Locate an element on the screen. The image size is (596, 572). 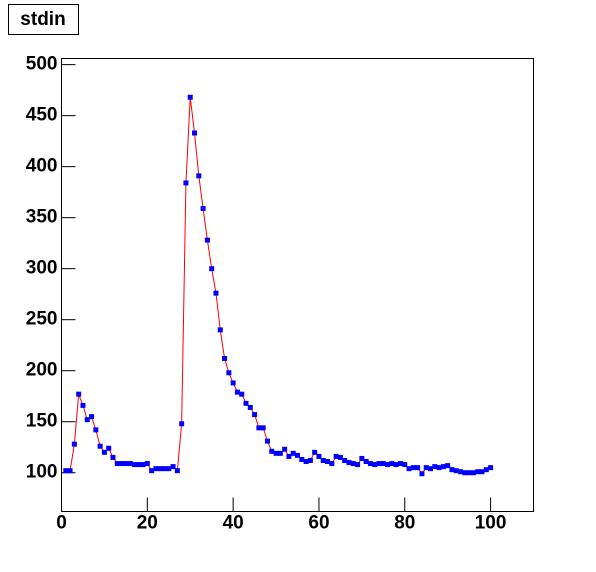
y-tick-label: 300 is located at coordinates (42, 268).